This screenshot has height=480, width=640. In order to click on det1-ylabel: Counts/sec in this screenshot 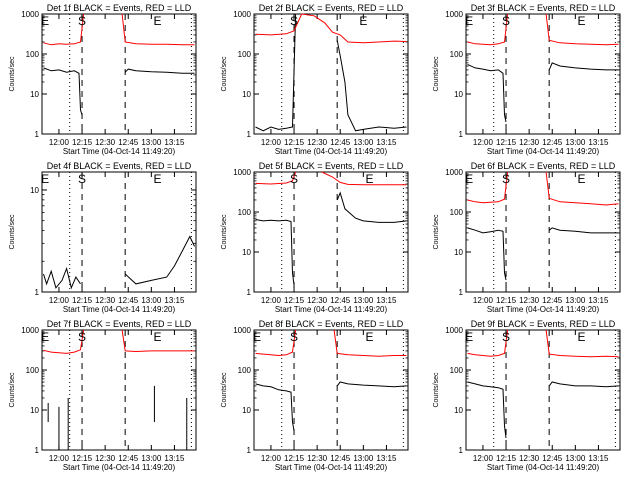, I will do `click(12, 74)`.